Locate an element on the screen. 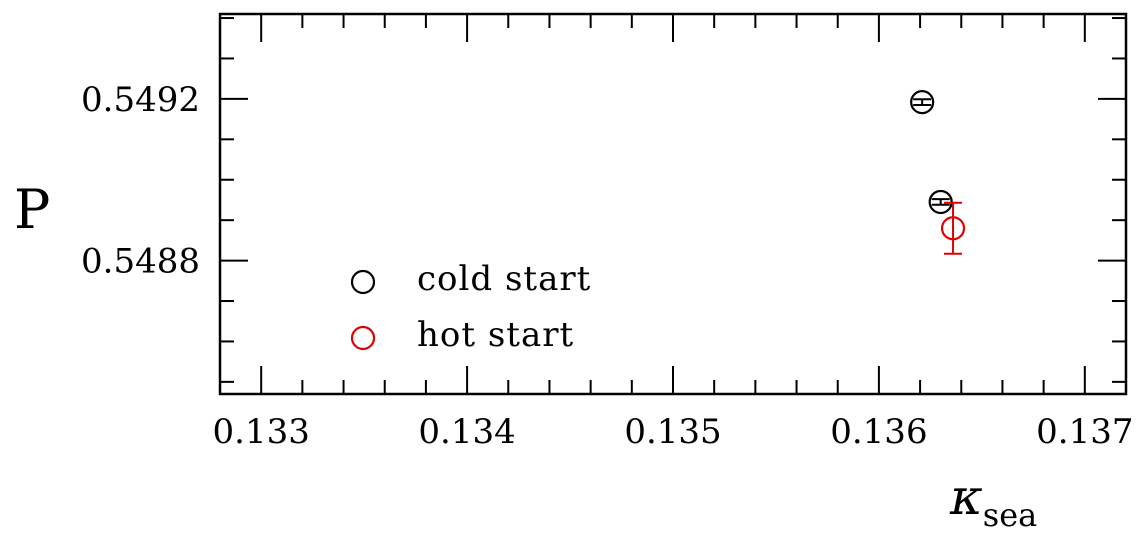  y-axis-label: P is located at coordinates (32, 209).